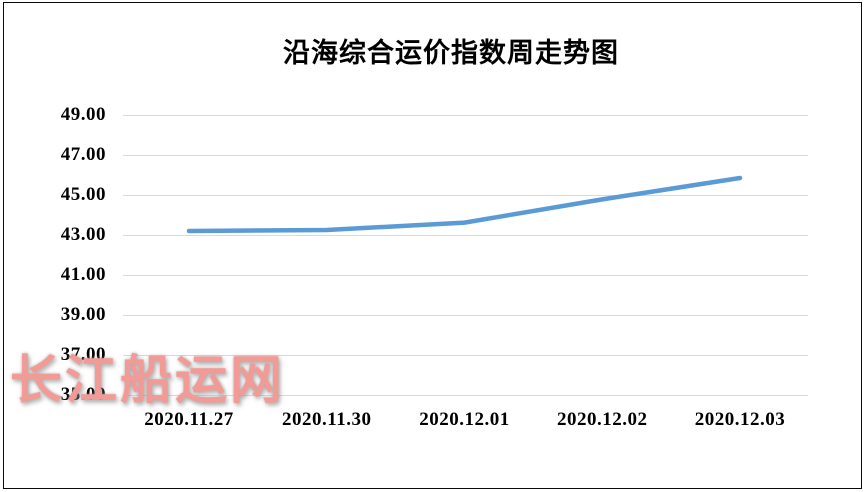 The height and width of the screenshot is (492, 866). Describe the element at coordinates (464, 204) in the screenshot. I see `series-line` at that location.